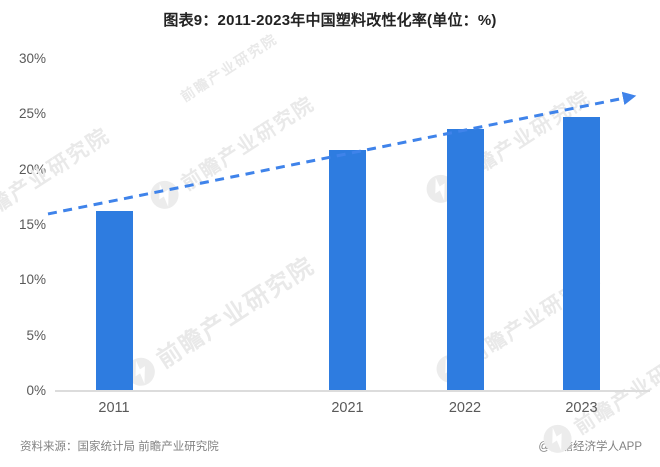 This screenshot has width=660, height=467. What do you see at coordinates (330, 448) in the screenshot?
I see `footer: 资料来源：国家统计局 前瞻产业研究院 @前瞻经济学人APP` at bounding box center [330, 448].